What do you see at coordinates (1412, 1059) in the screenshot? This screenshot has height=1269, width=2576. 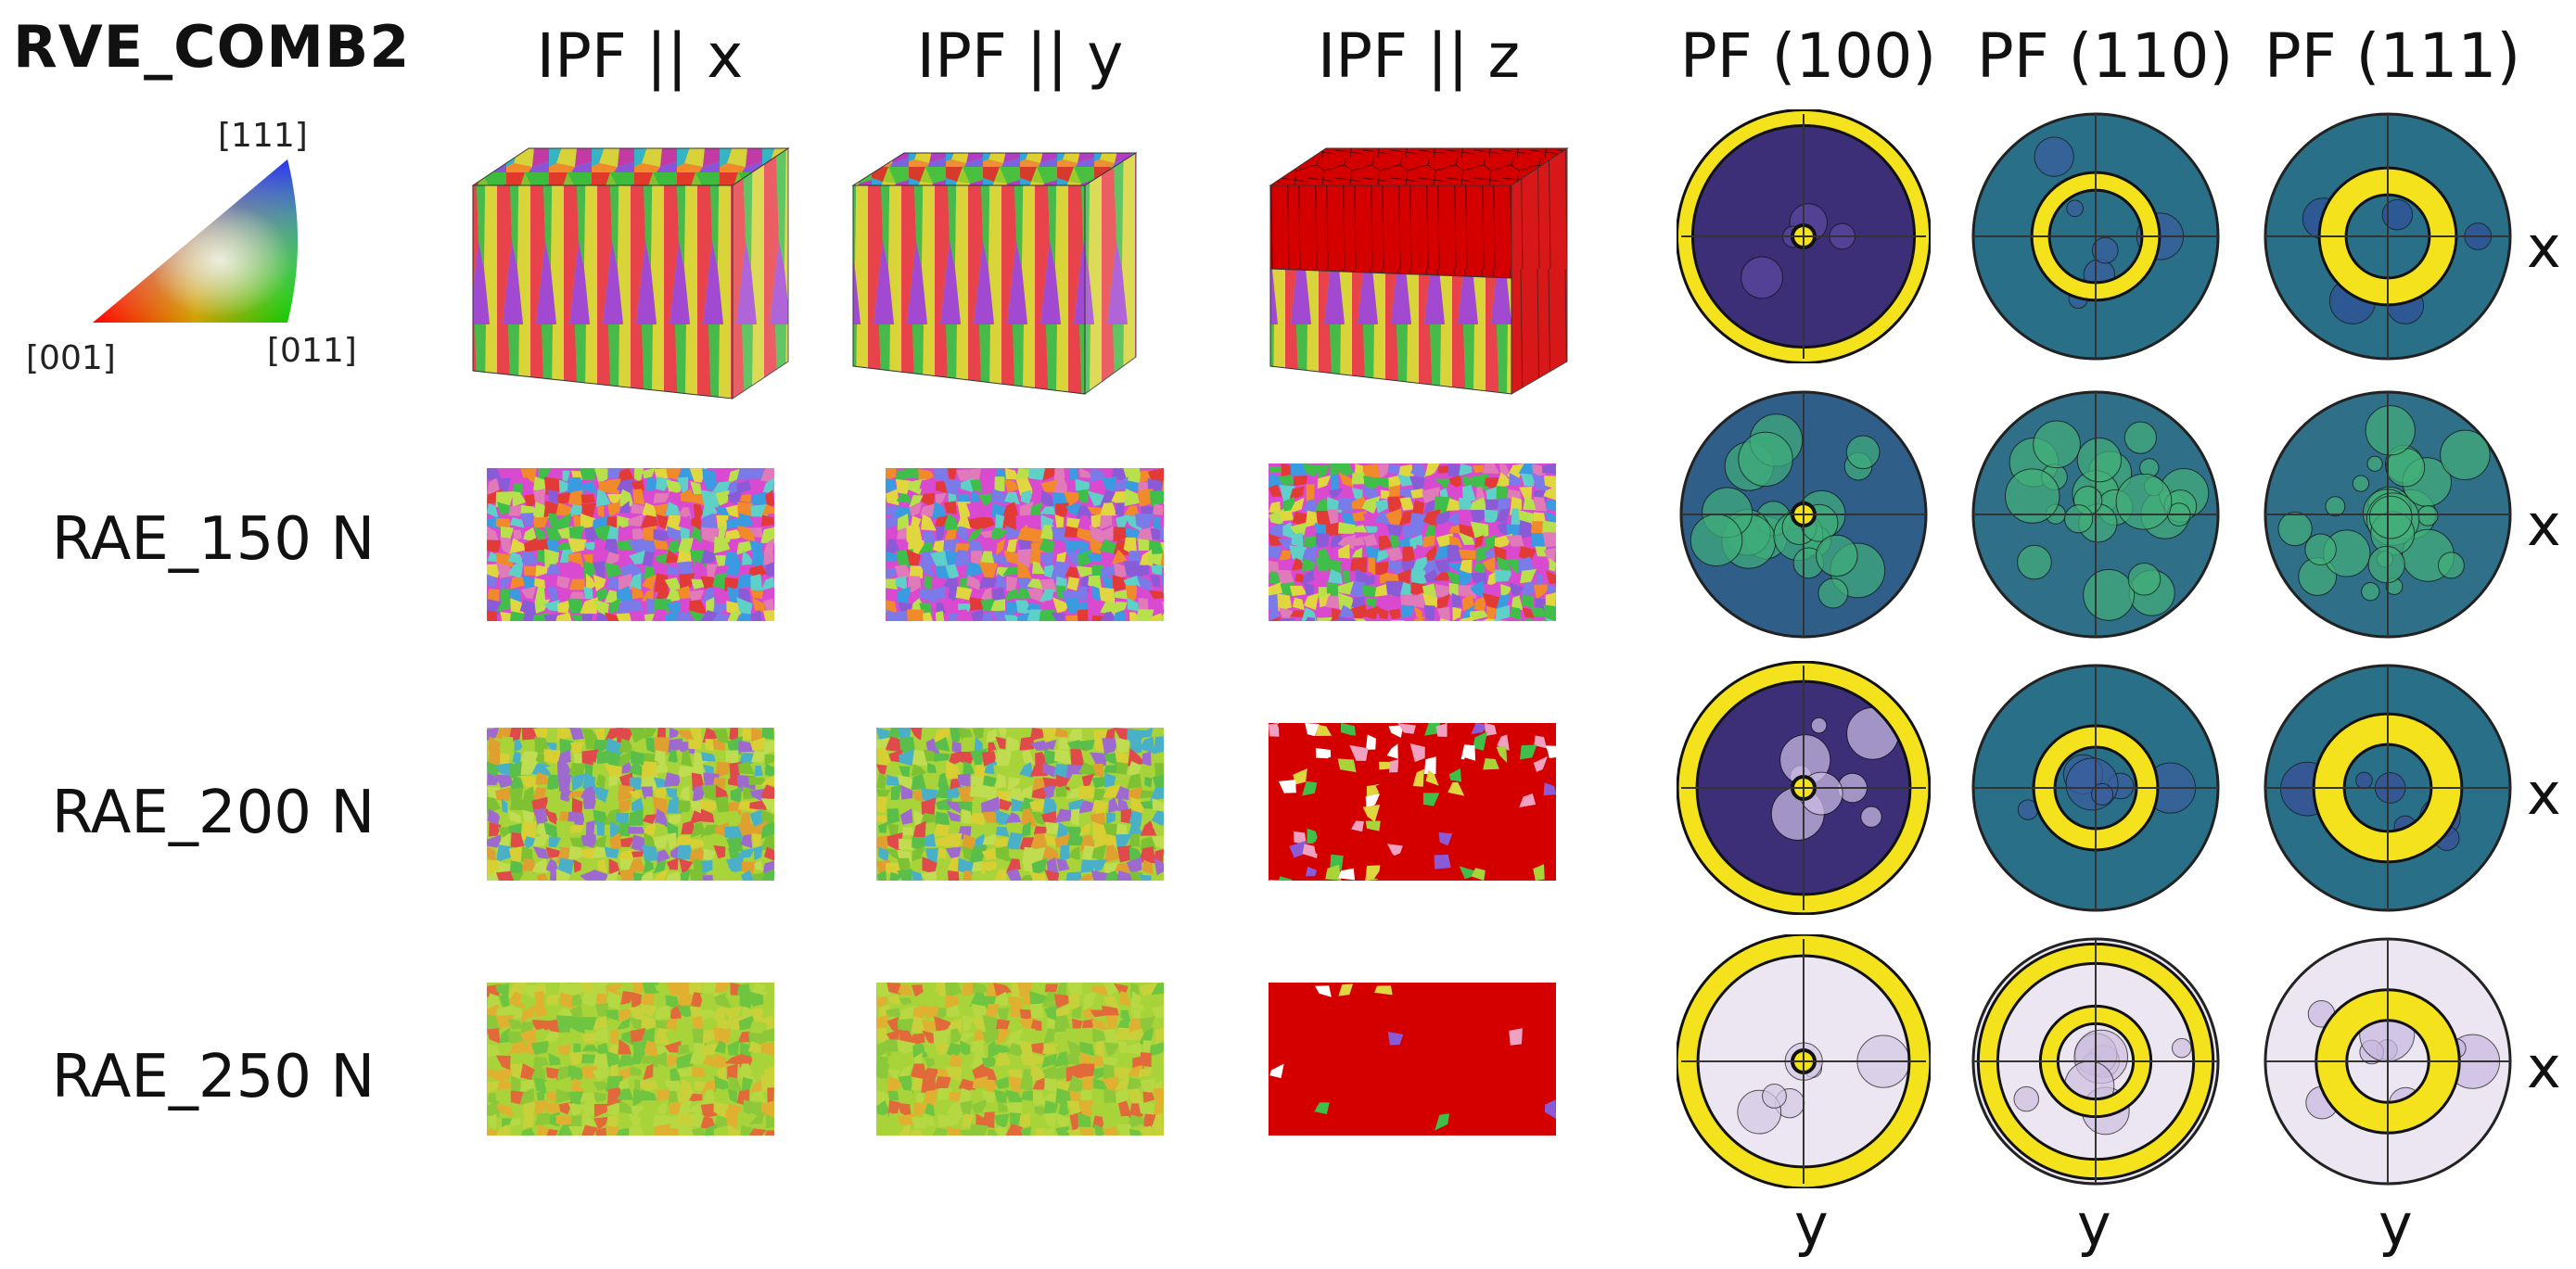 I see `ipf-map-z-rae250` at bounding box center [1412, 1059].